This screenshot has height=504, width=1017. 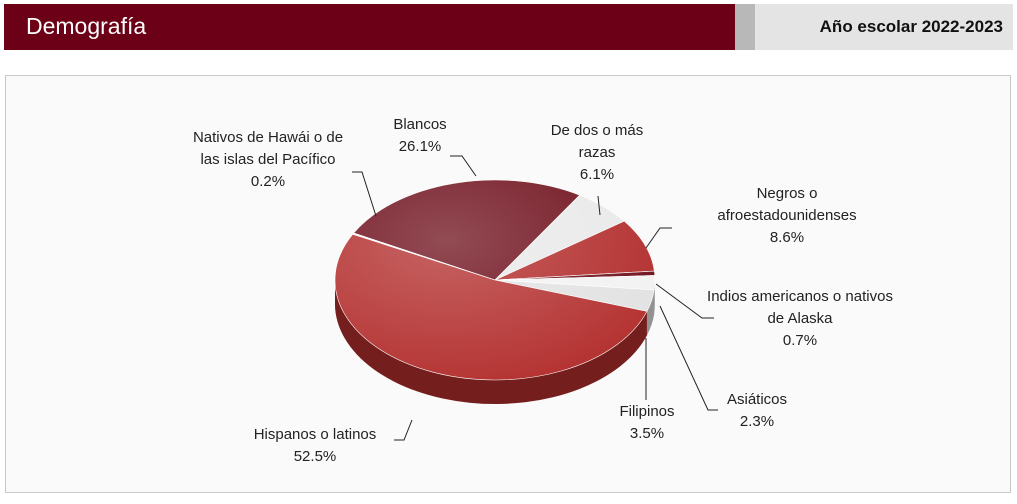 What do you see at coordinates (597, 141) in the screenshot?
I see `category-label: De dos o más razas` at bounding box center [597, 141].